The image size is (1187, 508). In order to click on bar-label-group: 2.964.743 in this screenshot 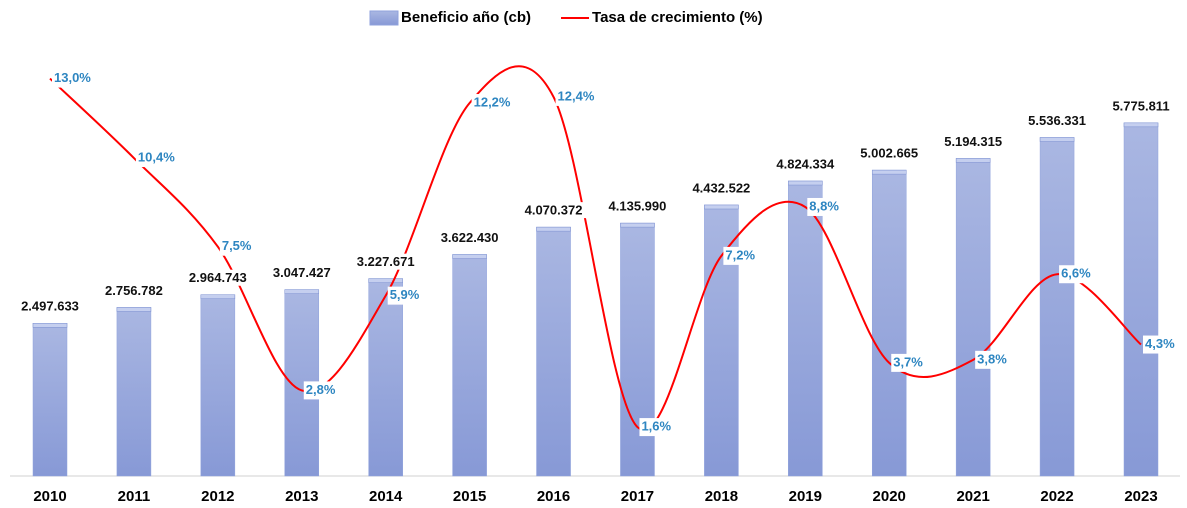, I will do `click(217, 277)`.